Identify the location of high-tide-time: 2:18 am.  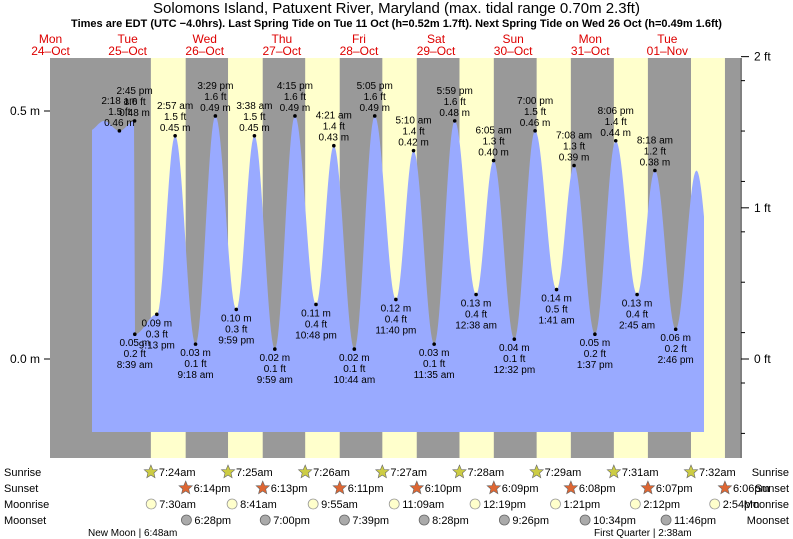
(119, 101).